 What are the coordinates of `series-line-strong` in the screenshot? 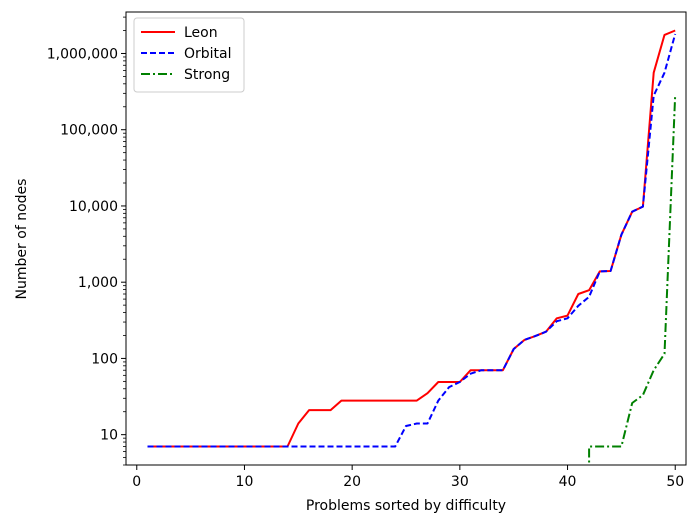 It's located at (632, 279).